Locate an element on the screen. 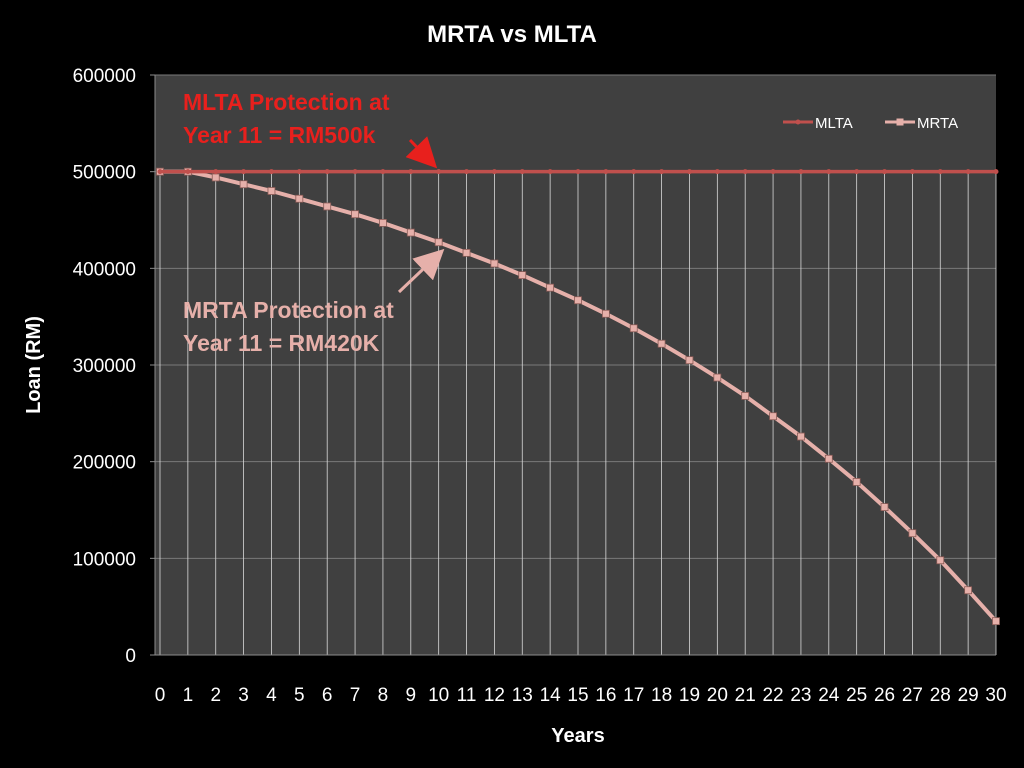 Image resolution: width=1024 pixels, height=768 pixels. x-tick-label-7: 7 is located at coordinates (355, 695).